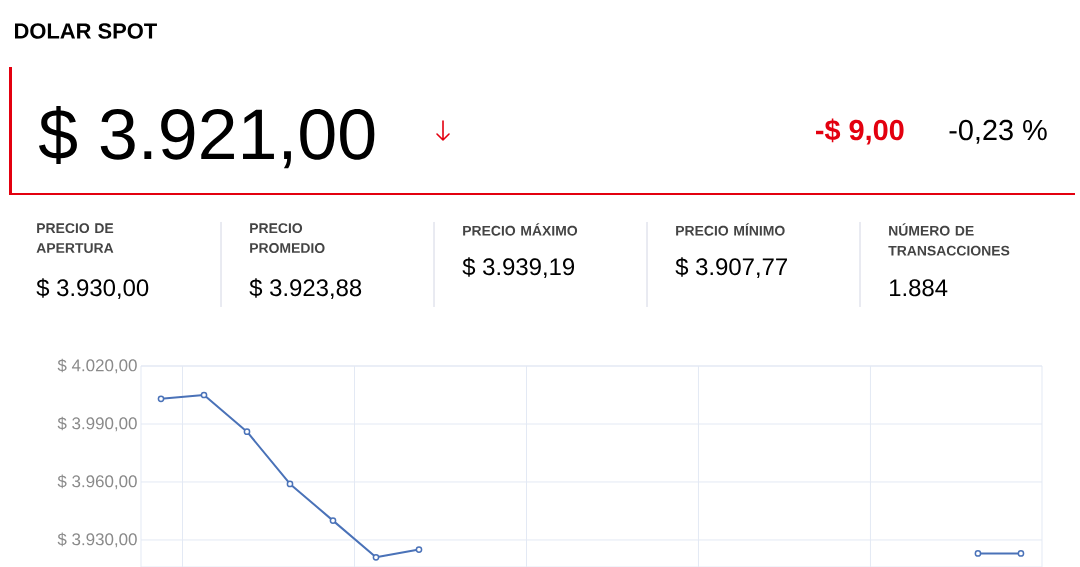 This screenshot has width=1080, height=567. What do you see at coordinates (75, 238) in the screenshot?
I see `text: PRECIO DE APERTURA` at bounding box center [75, 238].